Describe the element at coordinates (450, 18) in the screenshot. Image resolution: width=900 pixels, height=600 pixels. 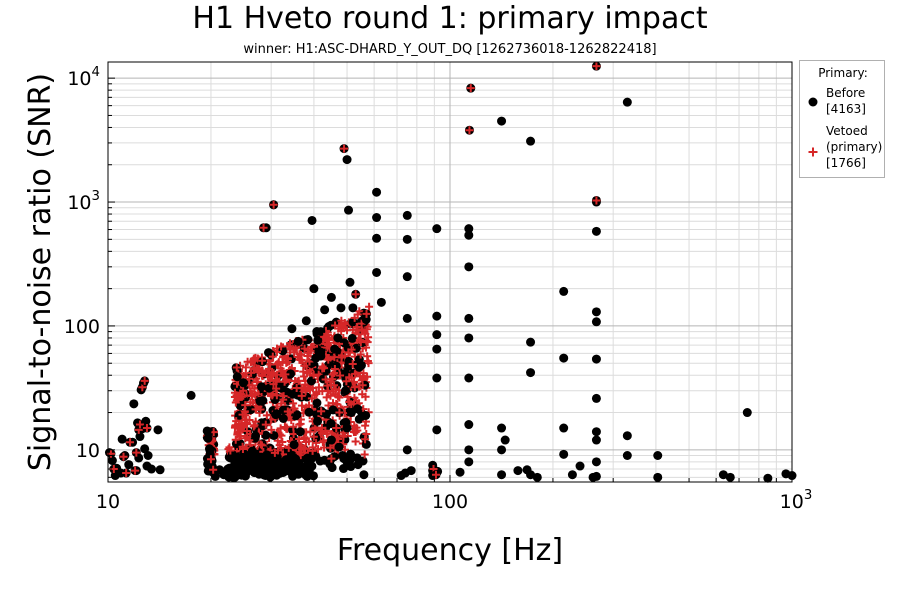
I see `chart-title: H1 Hveto round 1: primary impact` at that location.